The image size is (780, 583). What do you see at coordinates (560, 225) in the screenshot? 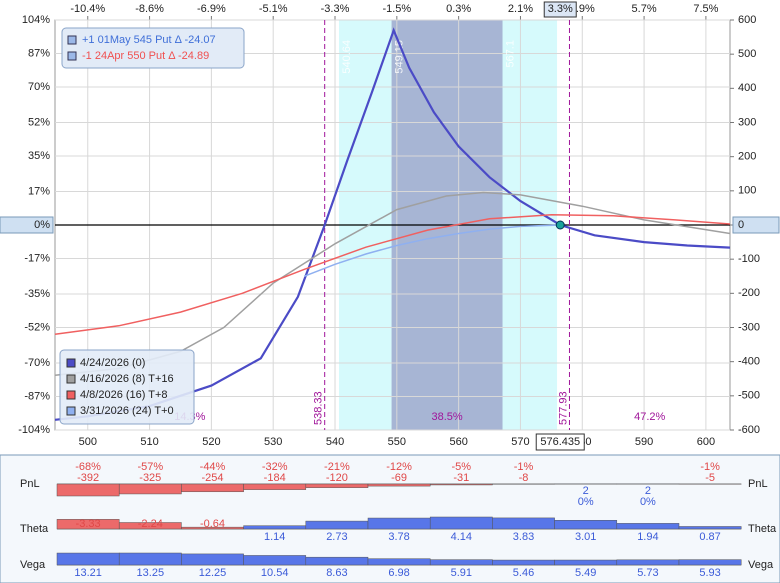
I see `current-price-marker` at bounding box center [560, 225].